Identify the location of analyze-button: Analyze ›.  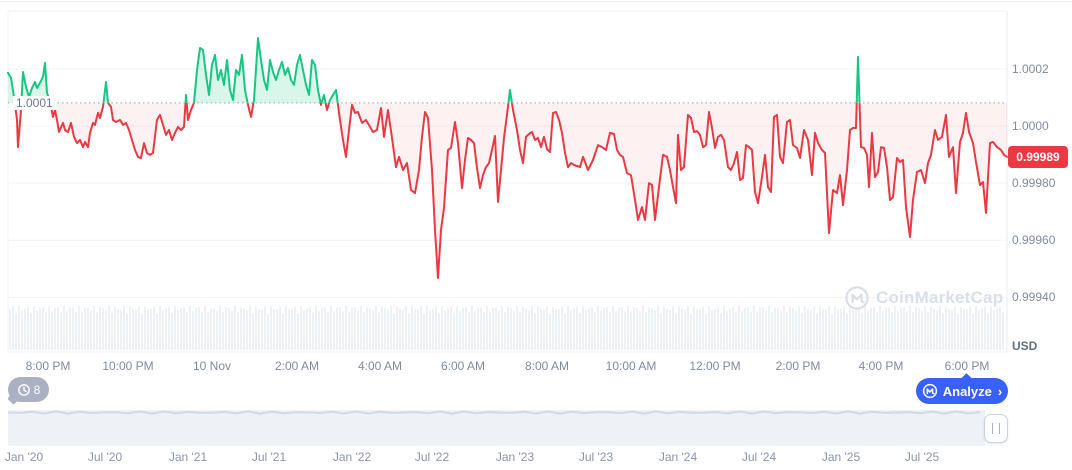
(962, 388).